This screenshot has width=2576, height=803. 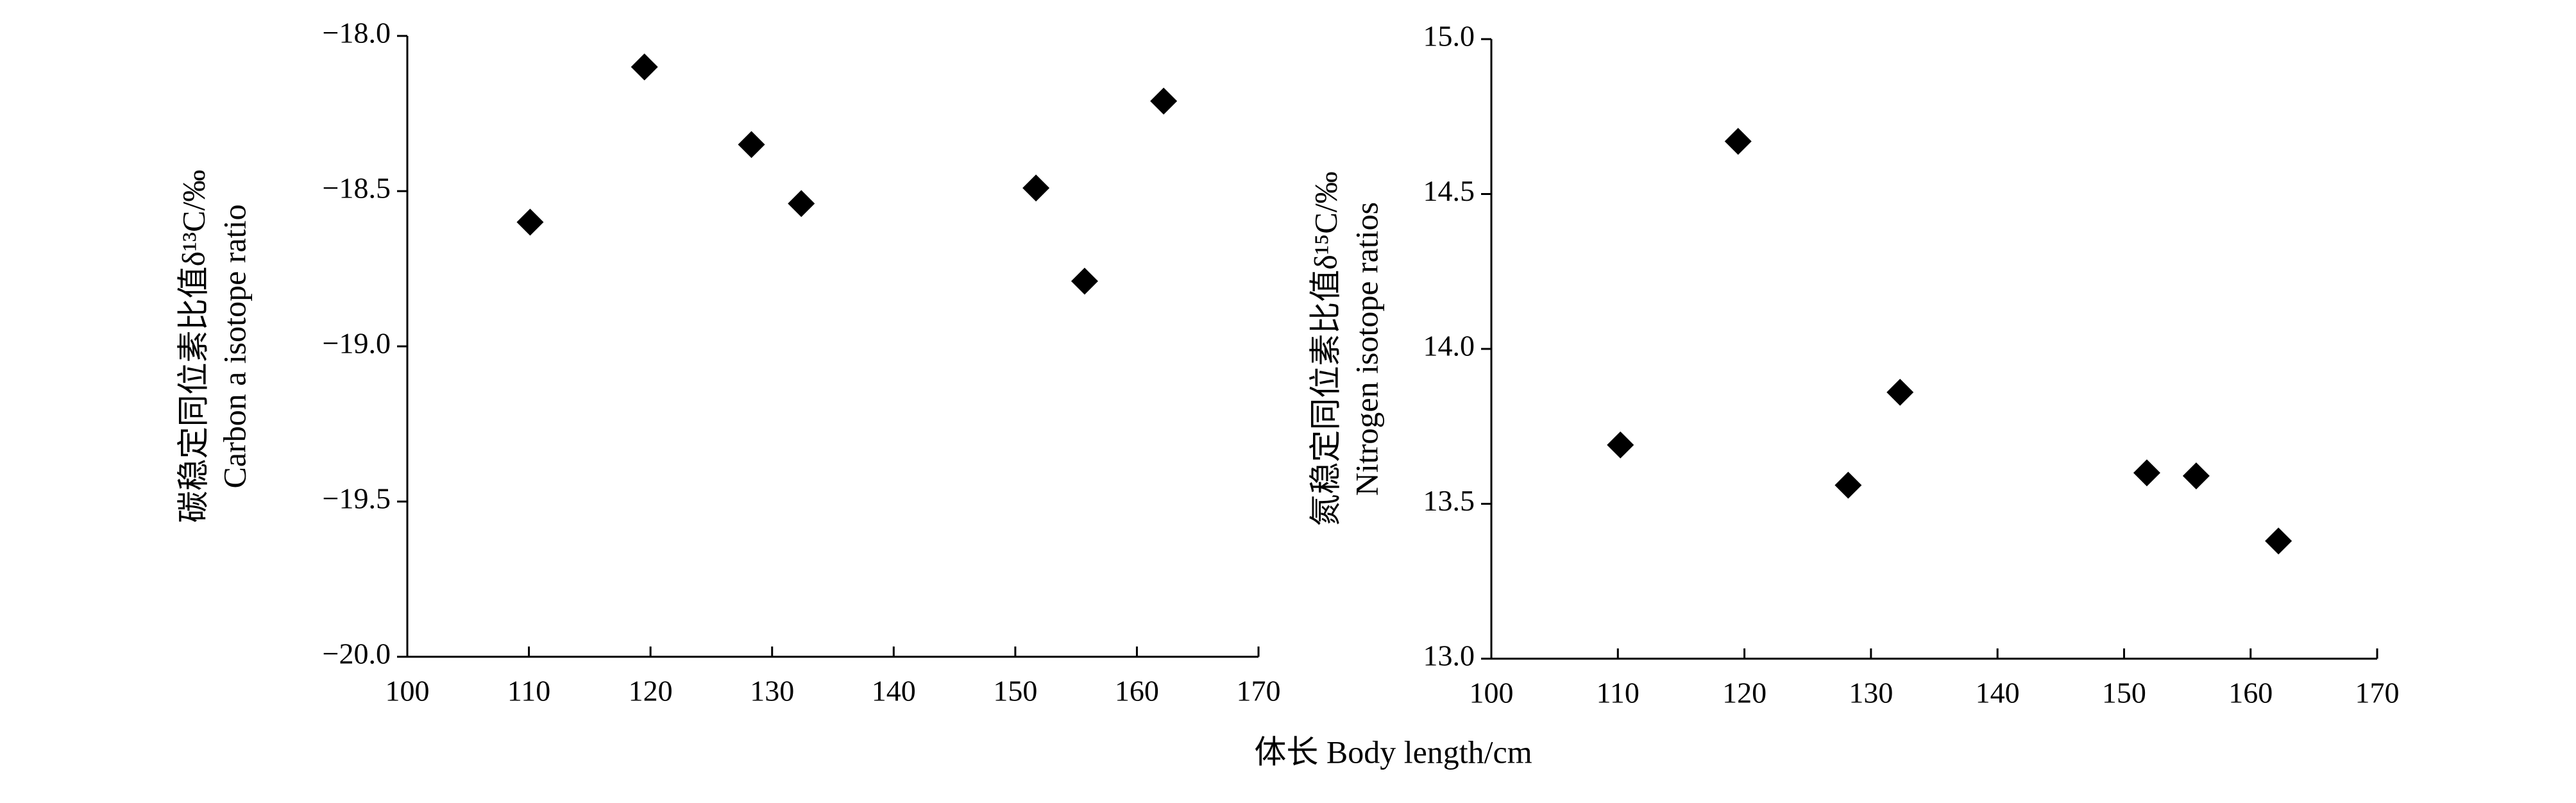 I want to click on y-axis-label: Nitrogen isotope ratios, so click(x=1366, y=349).